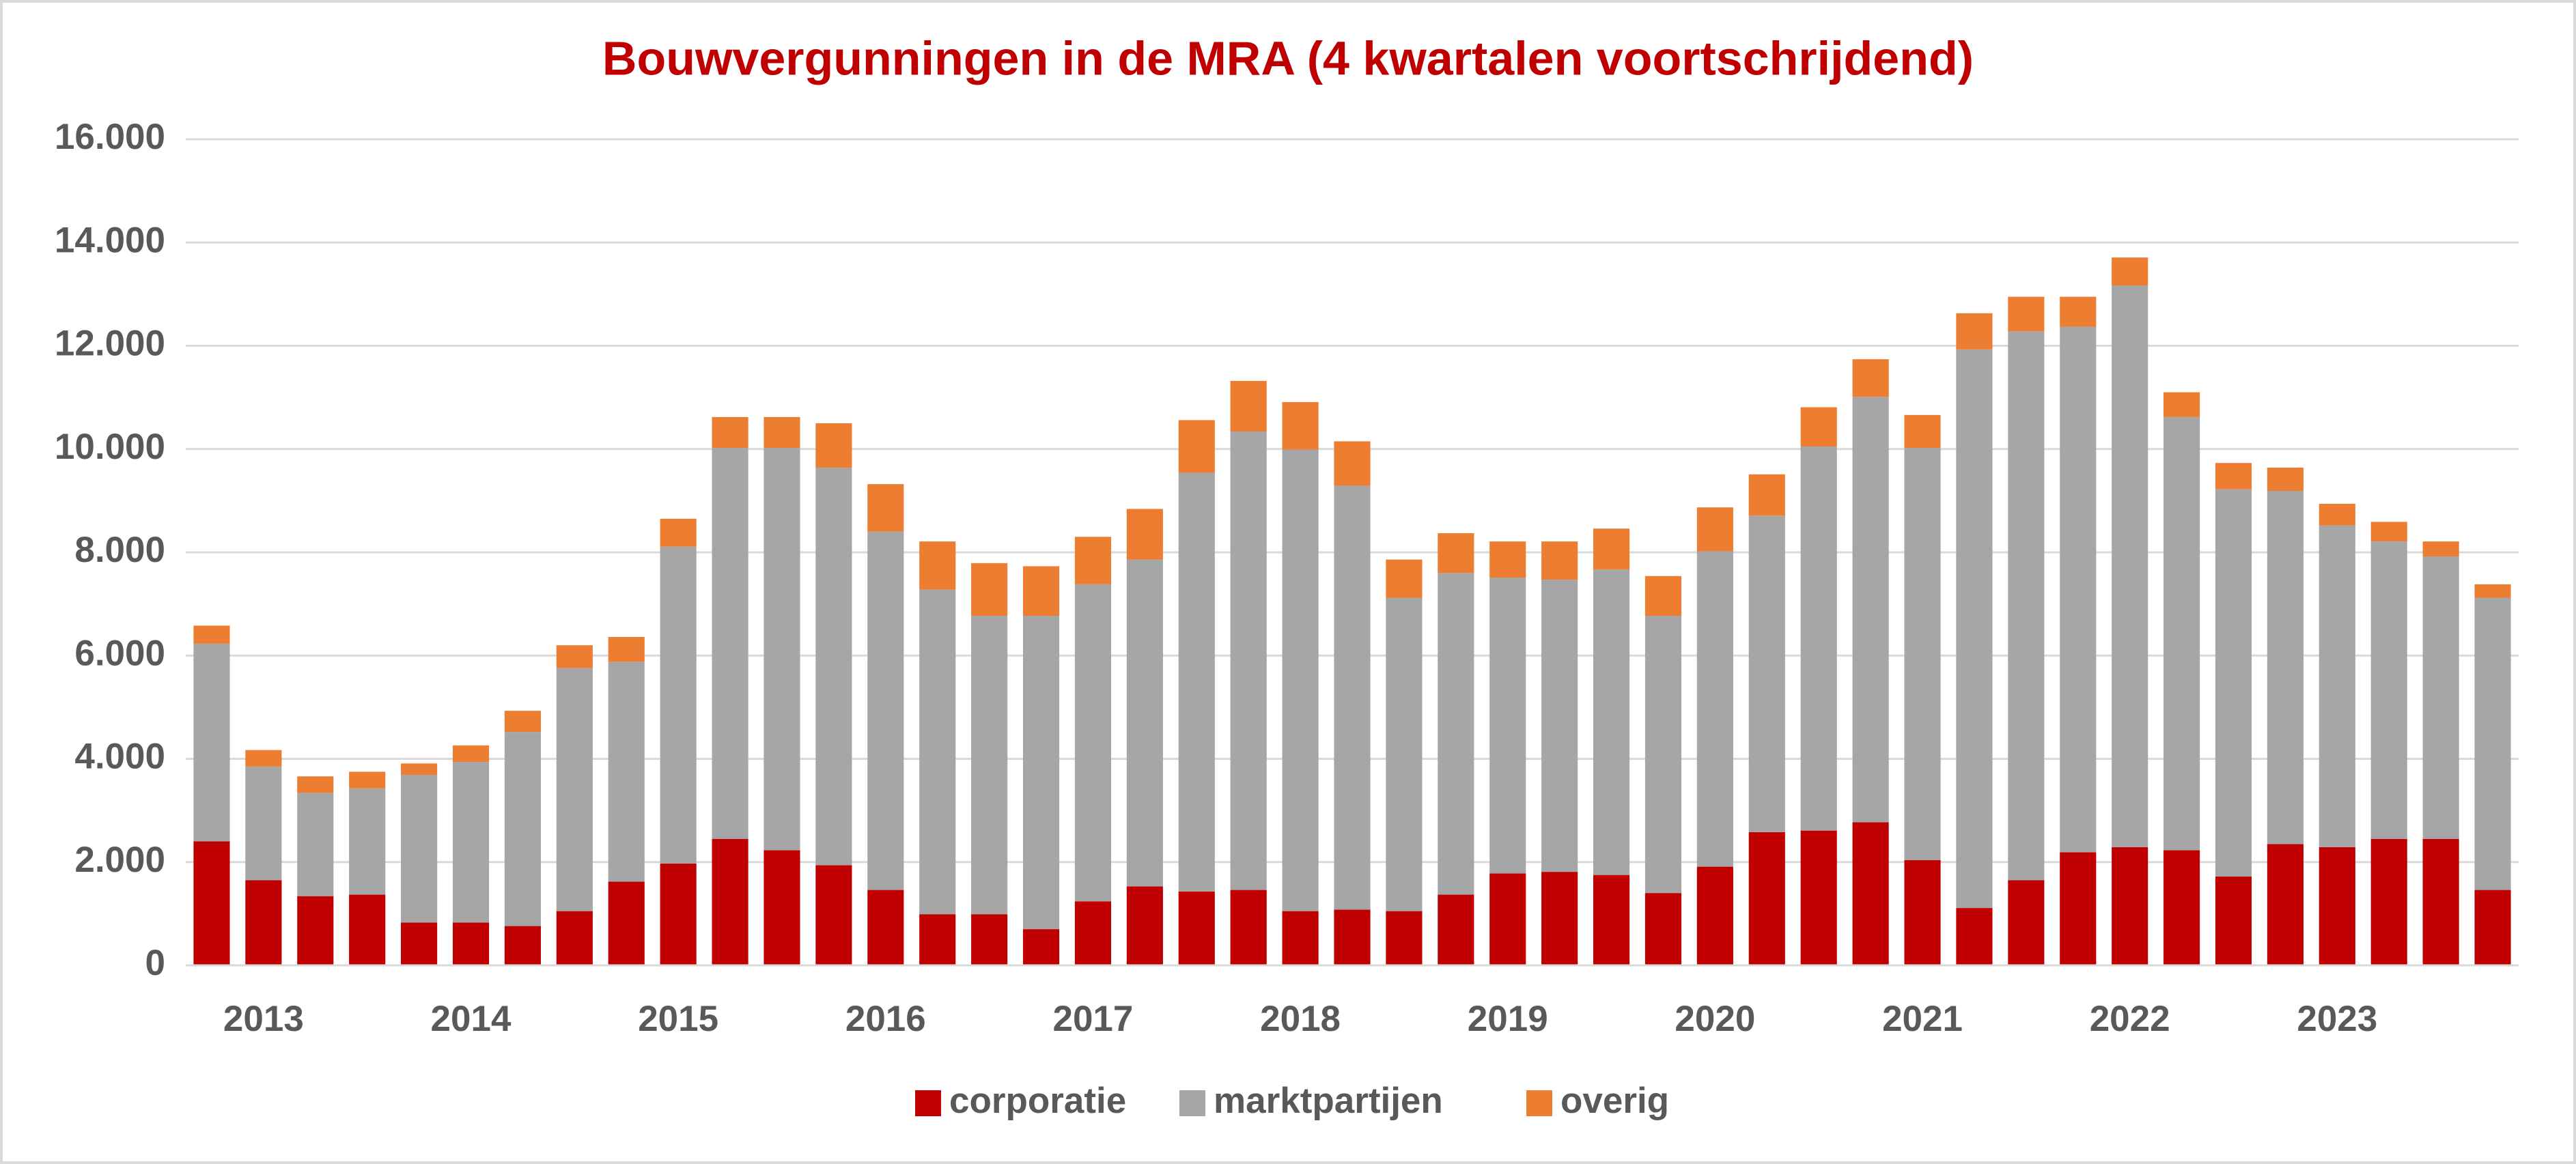 The height and width of the screenshot is (1164, 2576). What do you see at coordinates (1092, 1019) in the screenshot?
I see `x-tick-label: 2017` at bounding box center [1092, 1019].